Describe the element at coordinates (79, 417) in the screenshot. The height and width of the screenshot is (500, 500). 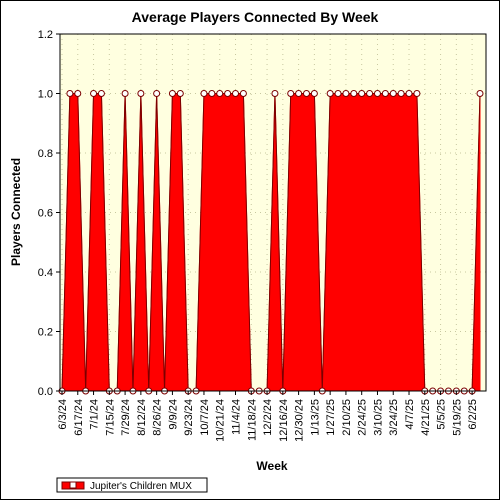
I see `x-tick-label: 6/17/24` at that location.